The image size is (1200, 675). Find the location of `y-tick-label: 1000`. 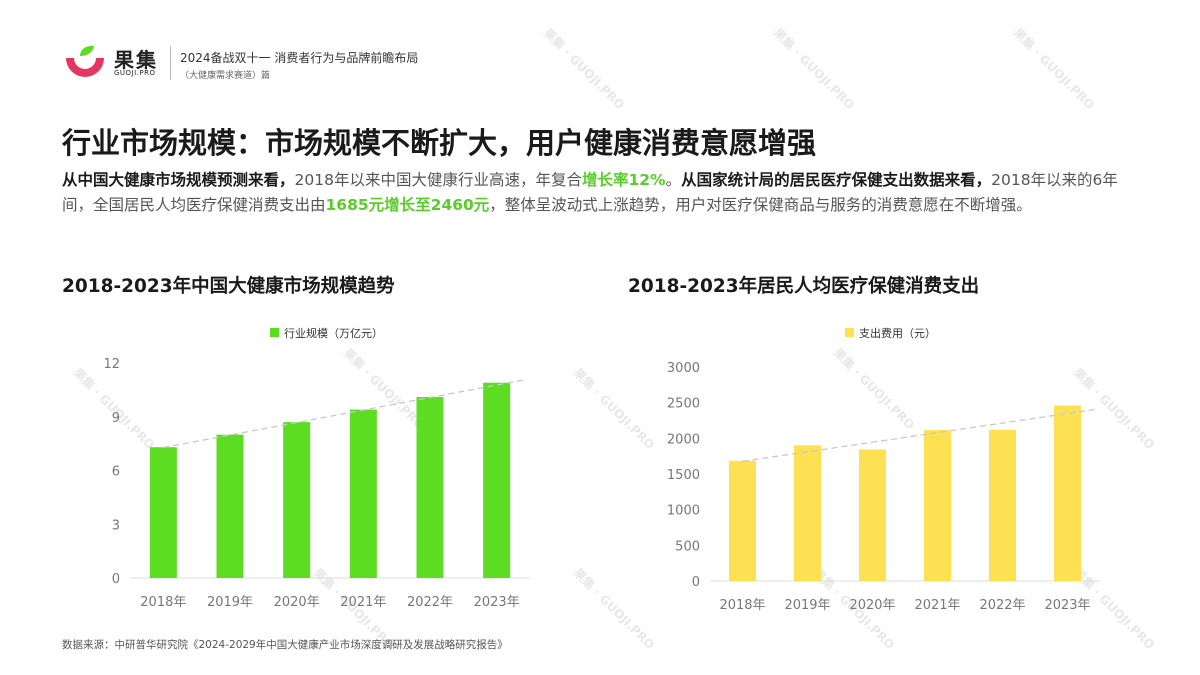

y-tick-label: 1000 is located at coordinates (683, 511).